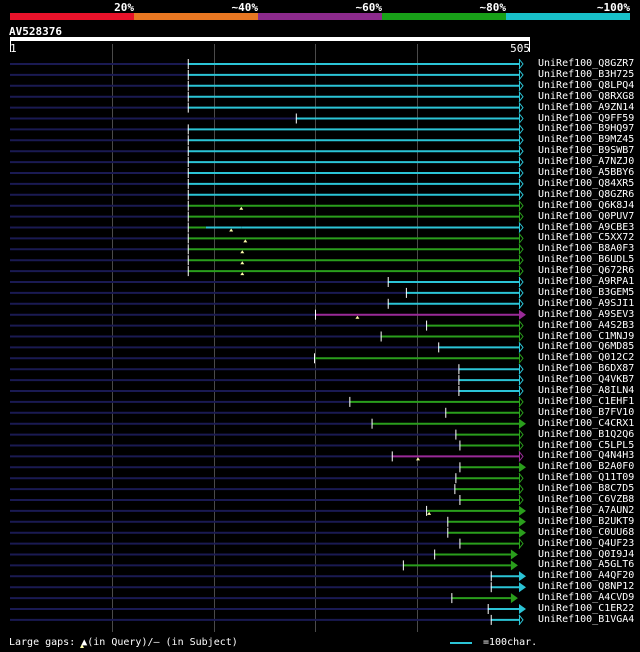 The height and width of the screenshot is (652, 640). Describe the element at coordinates (586, 96) in the screenshot. I see `hit-link: UniRef100_Q8RXG8` at that location.